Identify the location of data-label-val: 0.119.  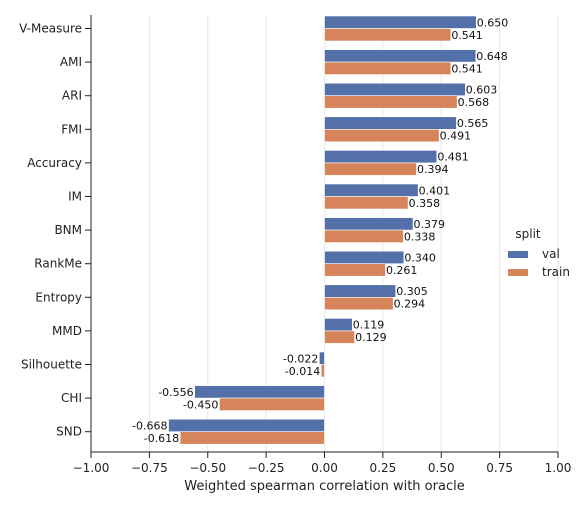
(369, 325).